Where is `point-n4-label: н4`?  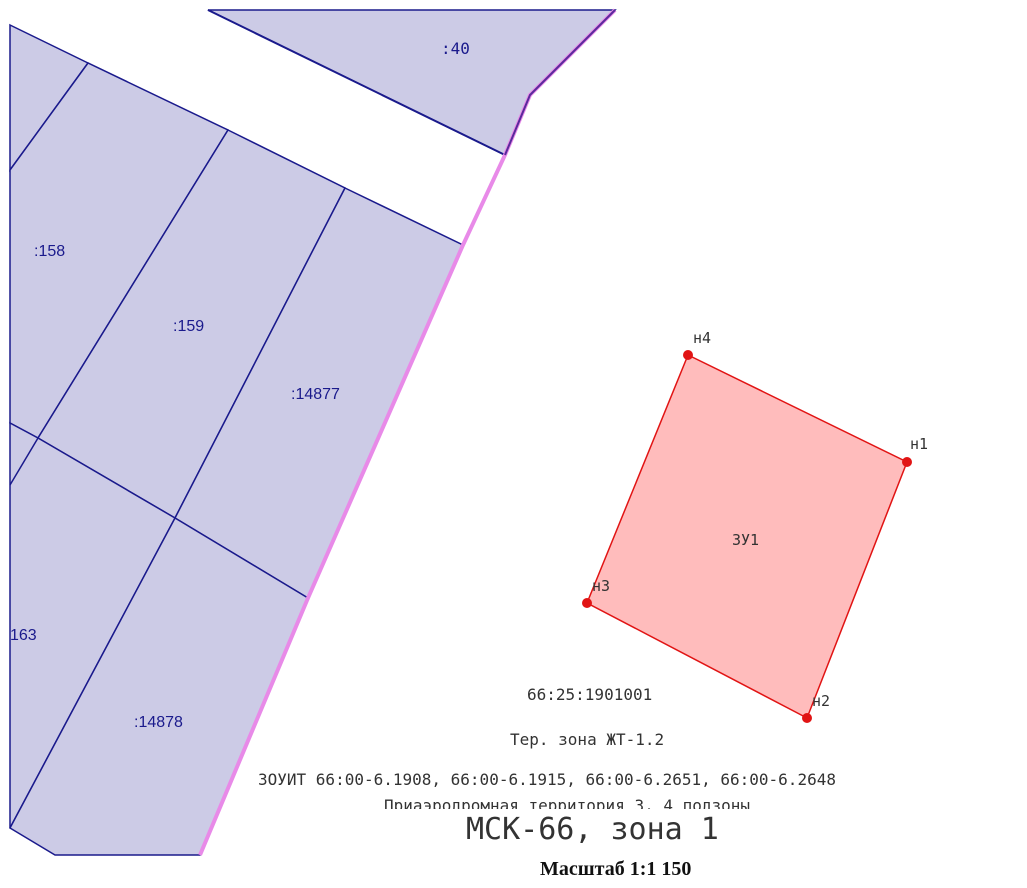
point-n4-label: н4 is located at coordinates (702, 338).